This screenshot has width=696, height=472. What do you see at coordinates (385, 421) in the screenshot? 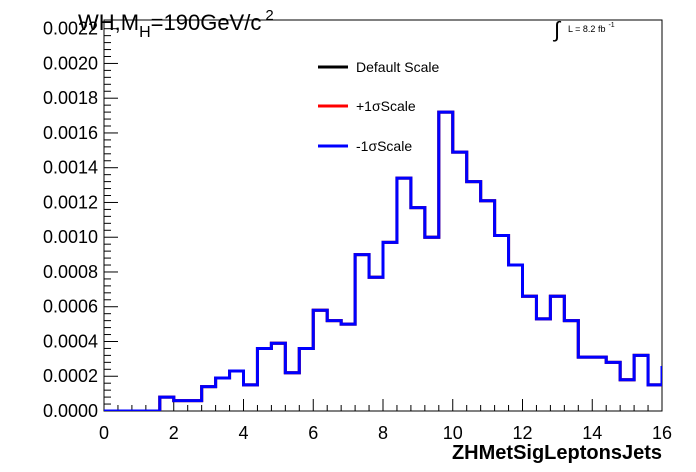
I see `x-axis: 0 2 4 6 8 10 12 14 16` at bounding box center [385, 421].